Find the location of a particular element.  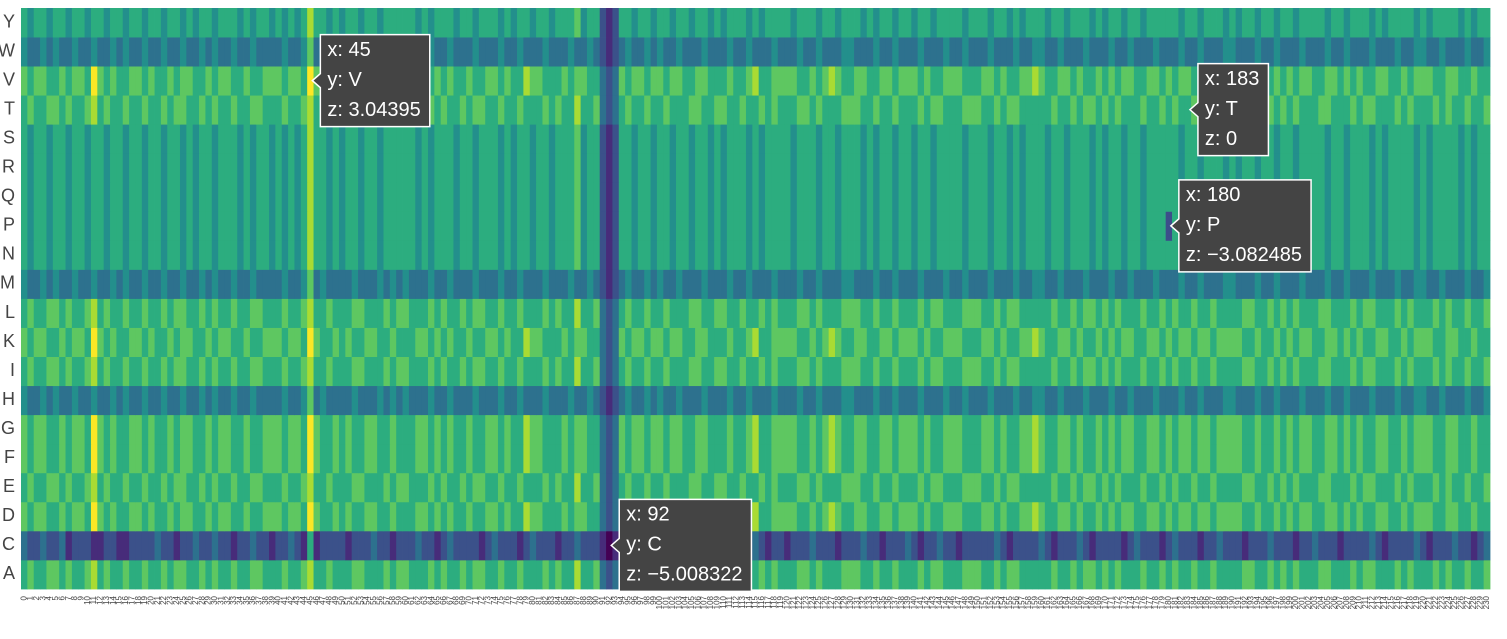

x-tick-label: 142 is located at coordinates (926, 602).